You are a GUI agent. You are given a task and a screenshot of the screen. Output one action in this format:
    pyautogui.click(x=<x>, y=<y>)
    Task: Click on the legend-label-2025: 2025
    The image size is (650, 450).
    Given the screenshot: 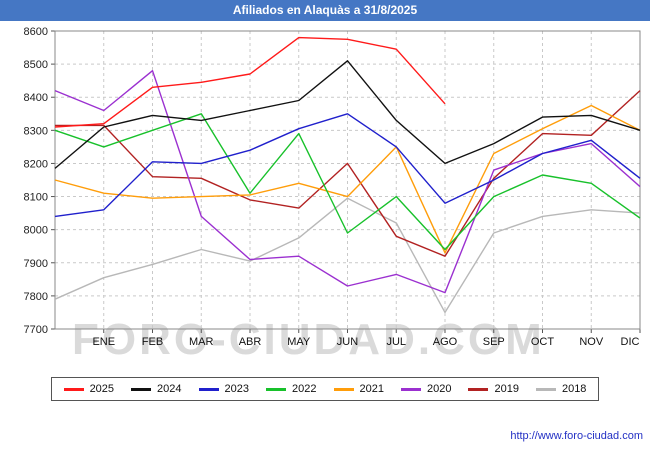 What is the action you would take?
    pyautogui.click(x=102, y=389)
    